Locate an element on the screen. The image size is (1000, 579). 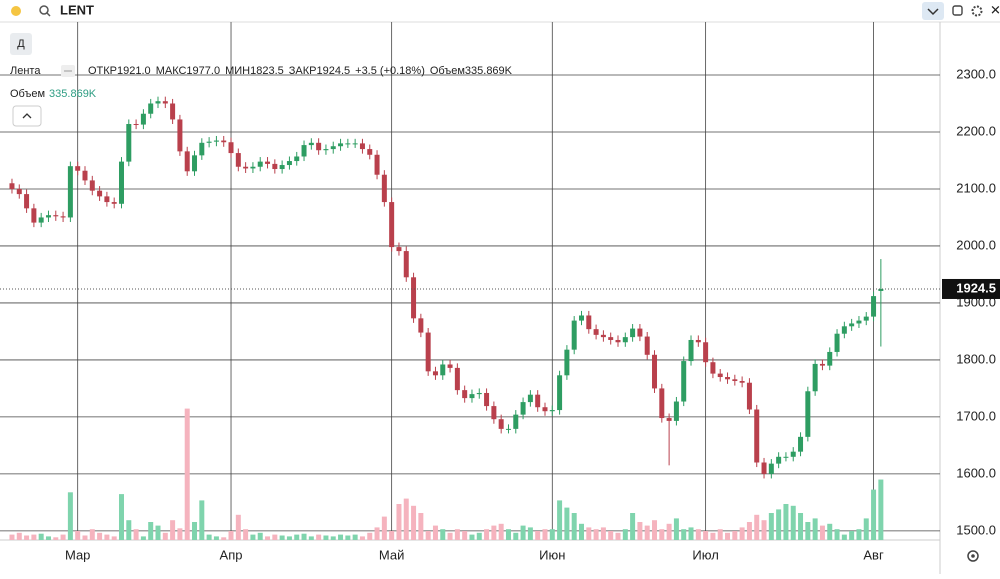
legend-name: Лента is located at coordinates (25, 71).